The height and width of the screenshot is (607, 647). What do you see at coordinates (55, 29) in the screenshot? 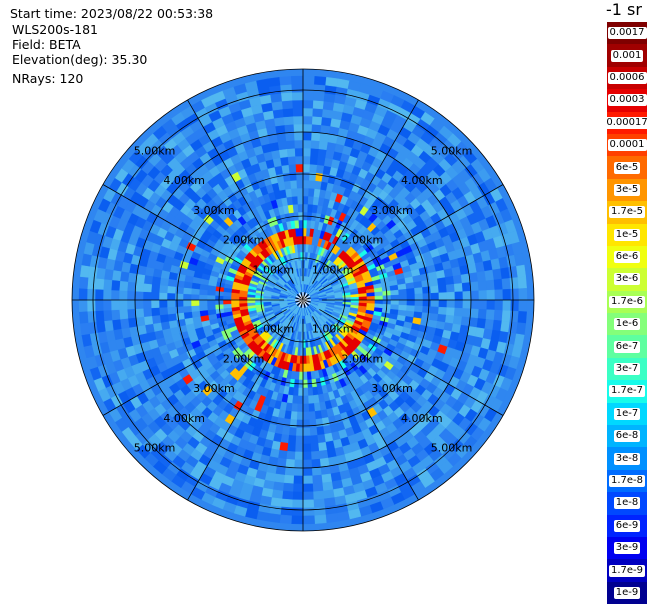
I see `device-label: WLS200s-181` at bounding box center [55, 29].